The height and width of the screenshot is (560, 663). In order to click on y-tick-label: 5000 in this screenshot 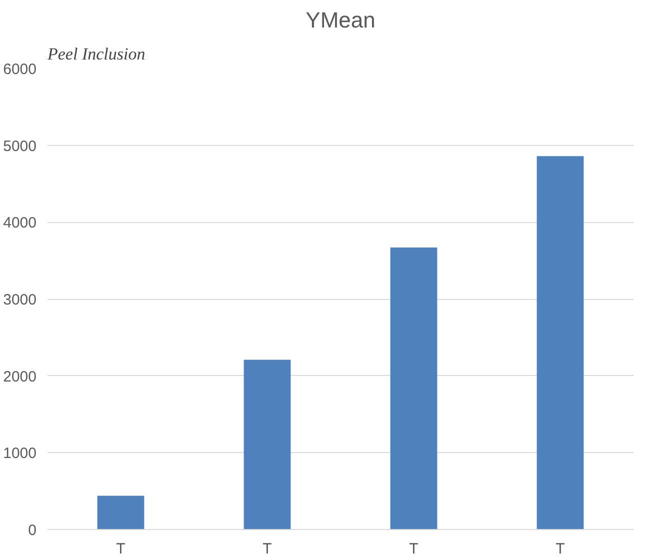, I will do `click(20, 146)`.